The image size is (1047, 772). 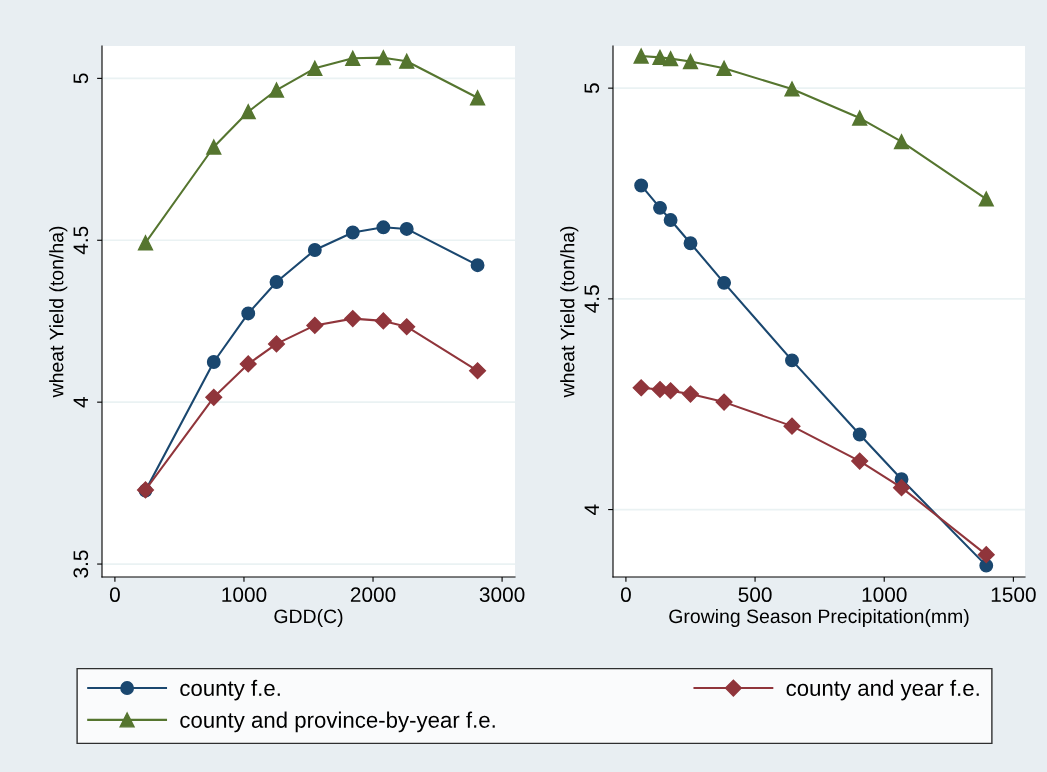 What do you see at coordinates (81, 564) in the screenshot?
I see `y-tick-label: 3.5` at bounding box center [81, 564].